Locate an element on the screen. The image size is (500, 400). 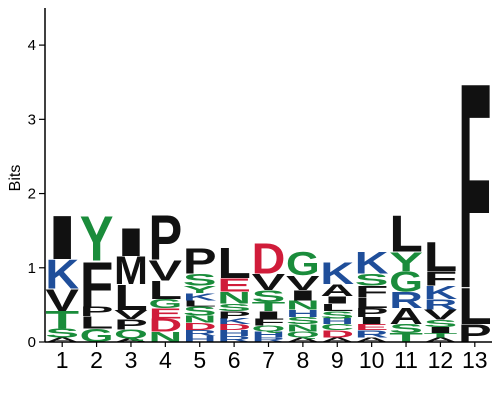
x-tick-label: 6 is located at coordinates (234, 360).